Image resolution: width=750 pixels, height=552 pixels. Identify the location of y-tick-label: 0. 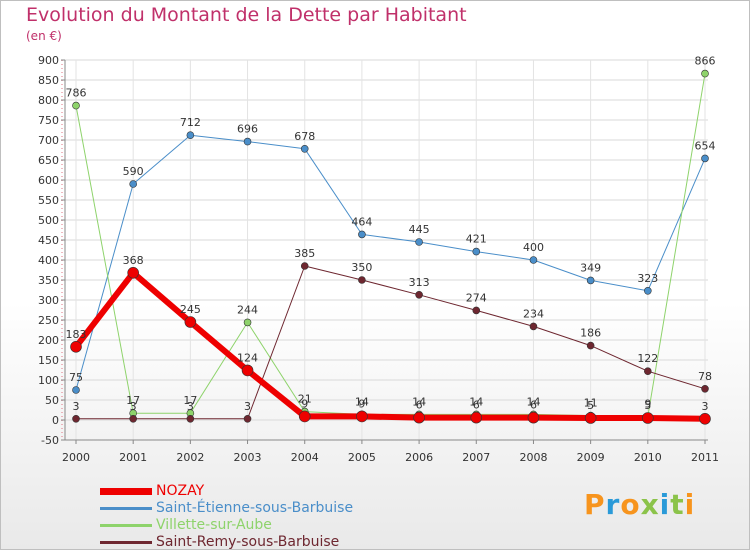
(55, 420).